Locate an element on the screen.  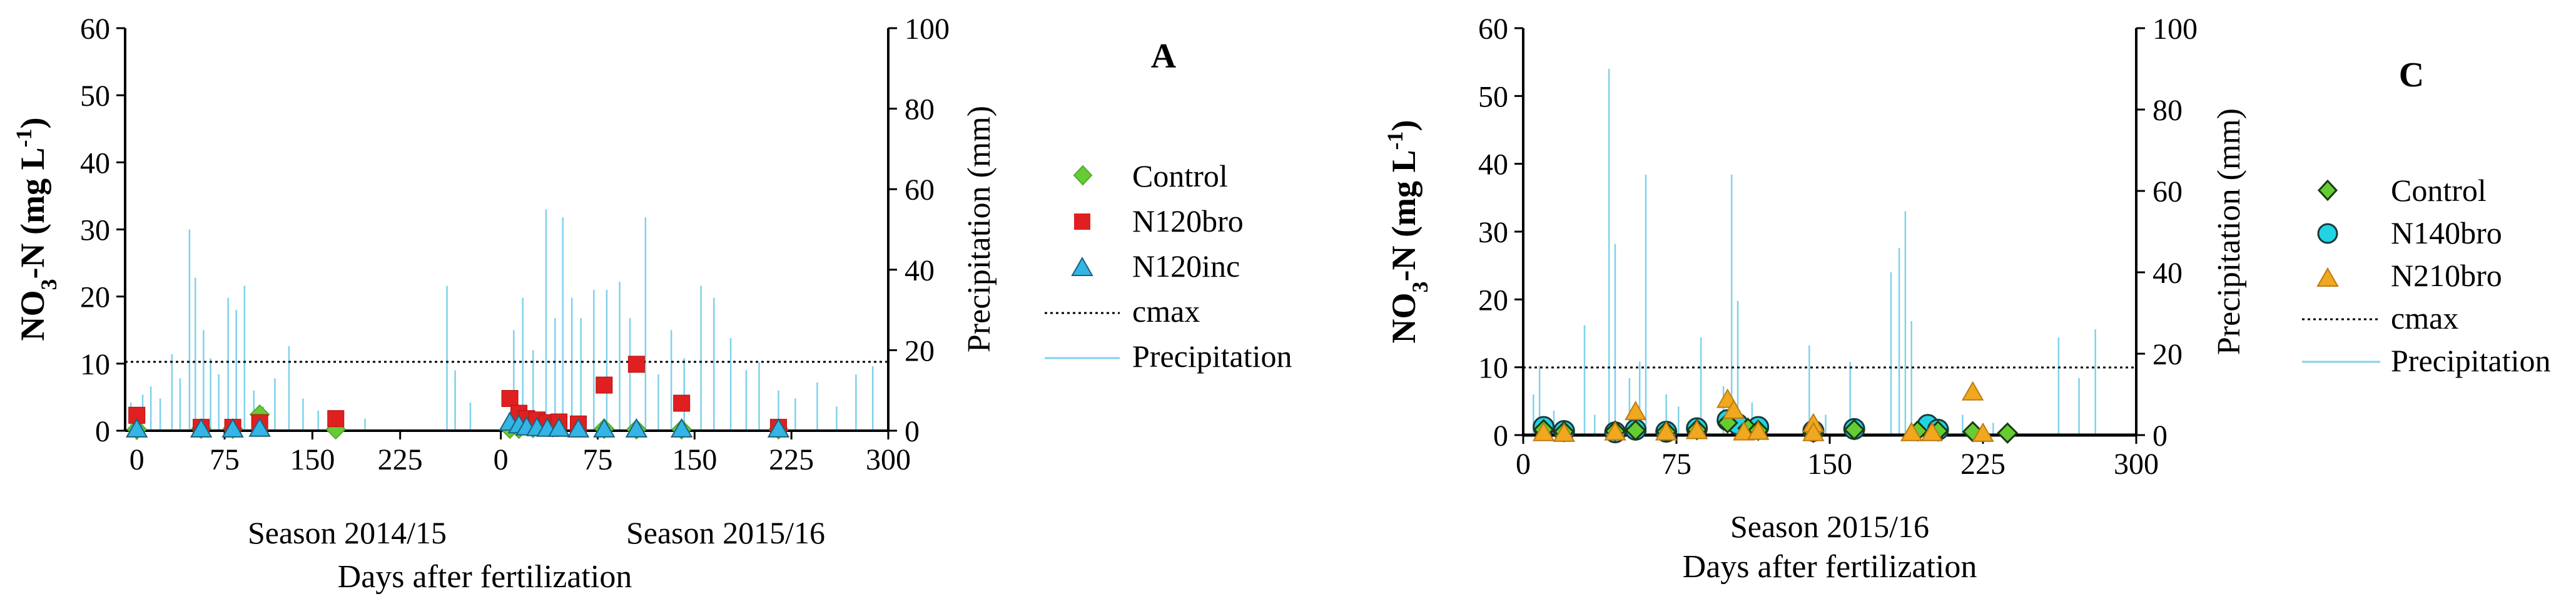
panel-c-x-ticks: 0 75 150 225 300 is located at coordinates (1838, 458).